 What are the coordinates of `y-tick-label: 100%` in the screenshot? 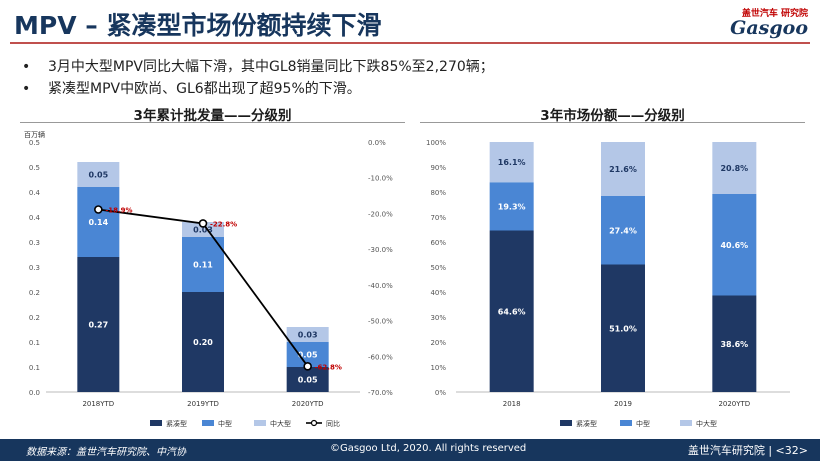 It's located at (436, 143).